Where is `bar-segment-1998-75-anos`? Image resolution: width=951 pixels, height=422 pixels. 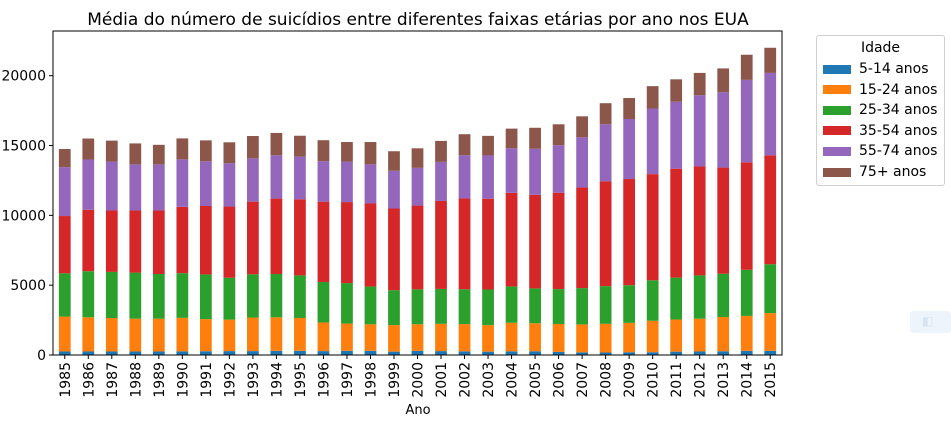 bar-segment-1998-75-anos is located at coordinates (370, 153).